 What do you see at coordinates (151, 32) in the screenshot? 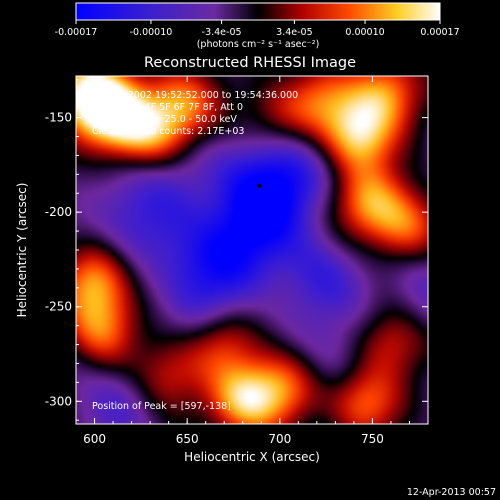
I see `colorbar-tick-label: -0.00010` at bounding box center [151, 32].